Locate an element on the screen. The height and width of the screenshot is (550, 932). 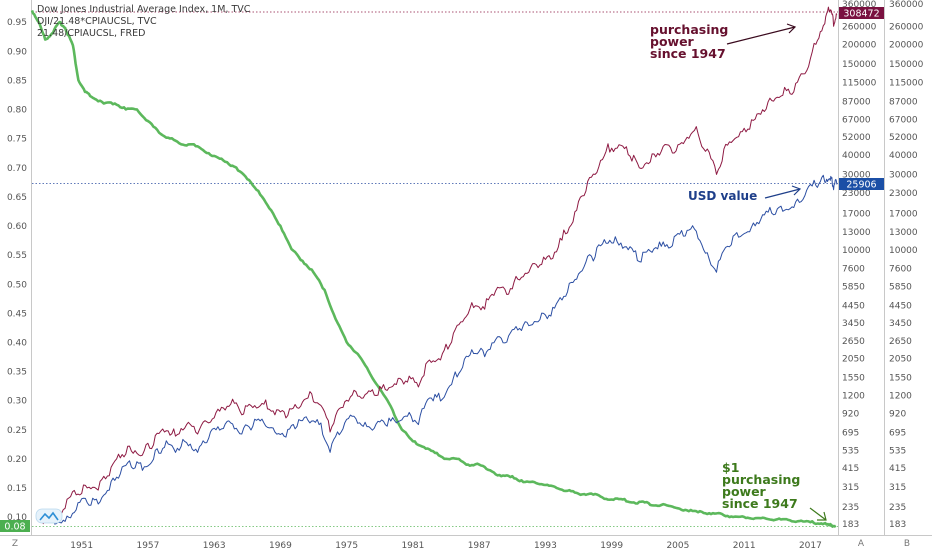
badge-blue-label: 25906 is located at coordinates (861, 185).